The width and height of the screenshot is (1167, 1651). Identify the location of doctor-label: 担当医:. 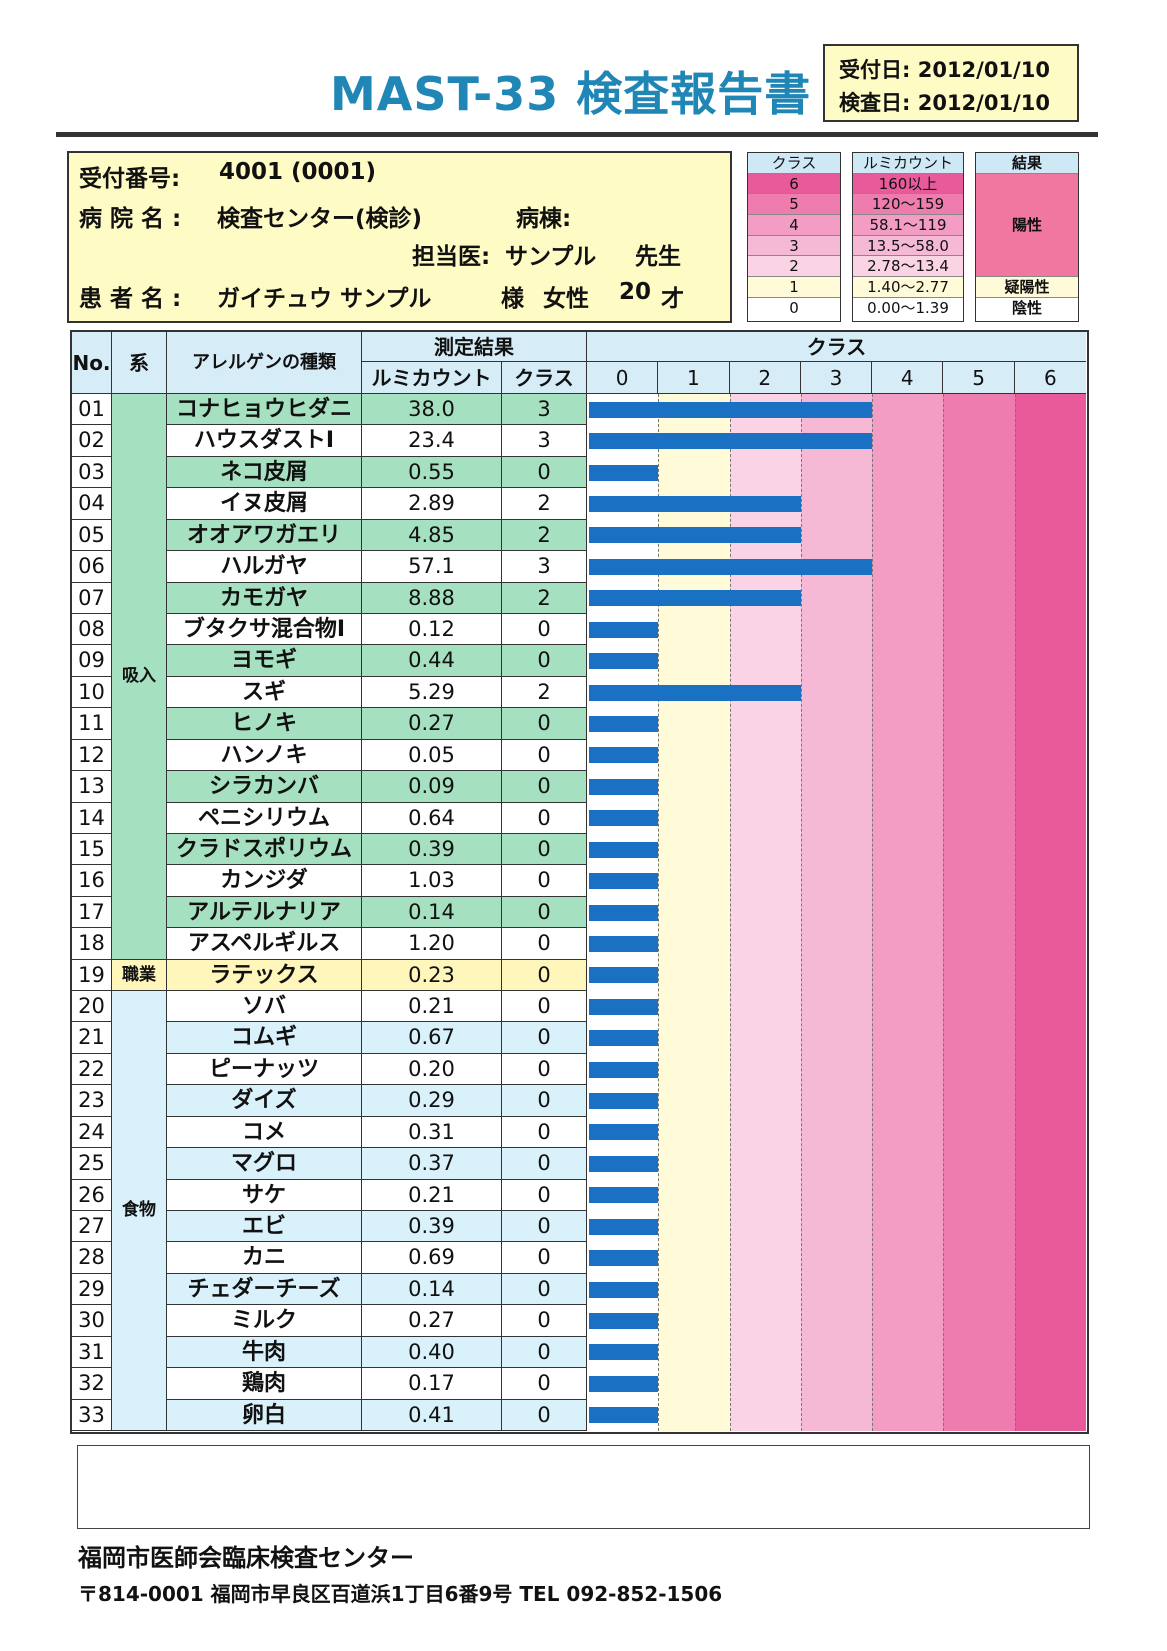
(451, 257).